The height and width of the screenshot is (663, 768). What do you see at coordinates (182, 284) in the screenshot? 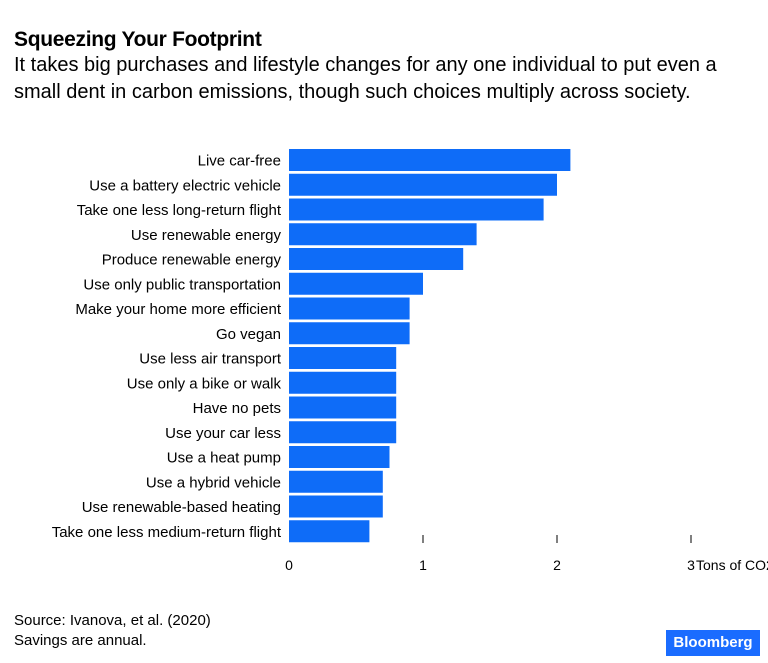
I see `category-label: Use only public transportation` at bounding box center [182, 284].